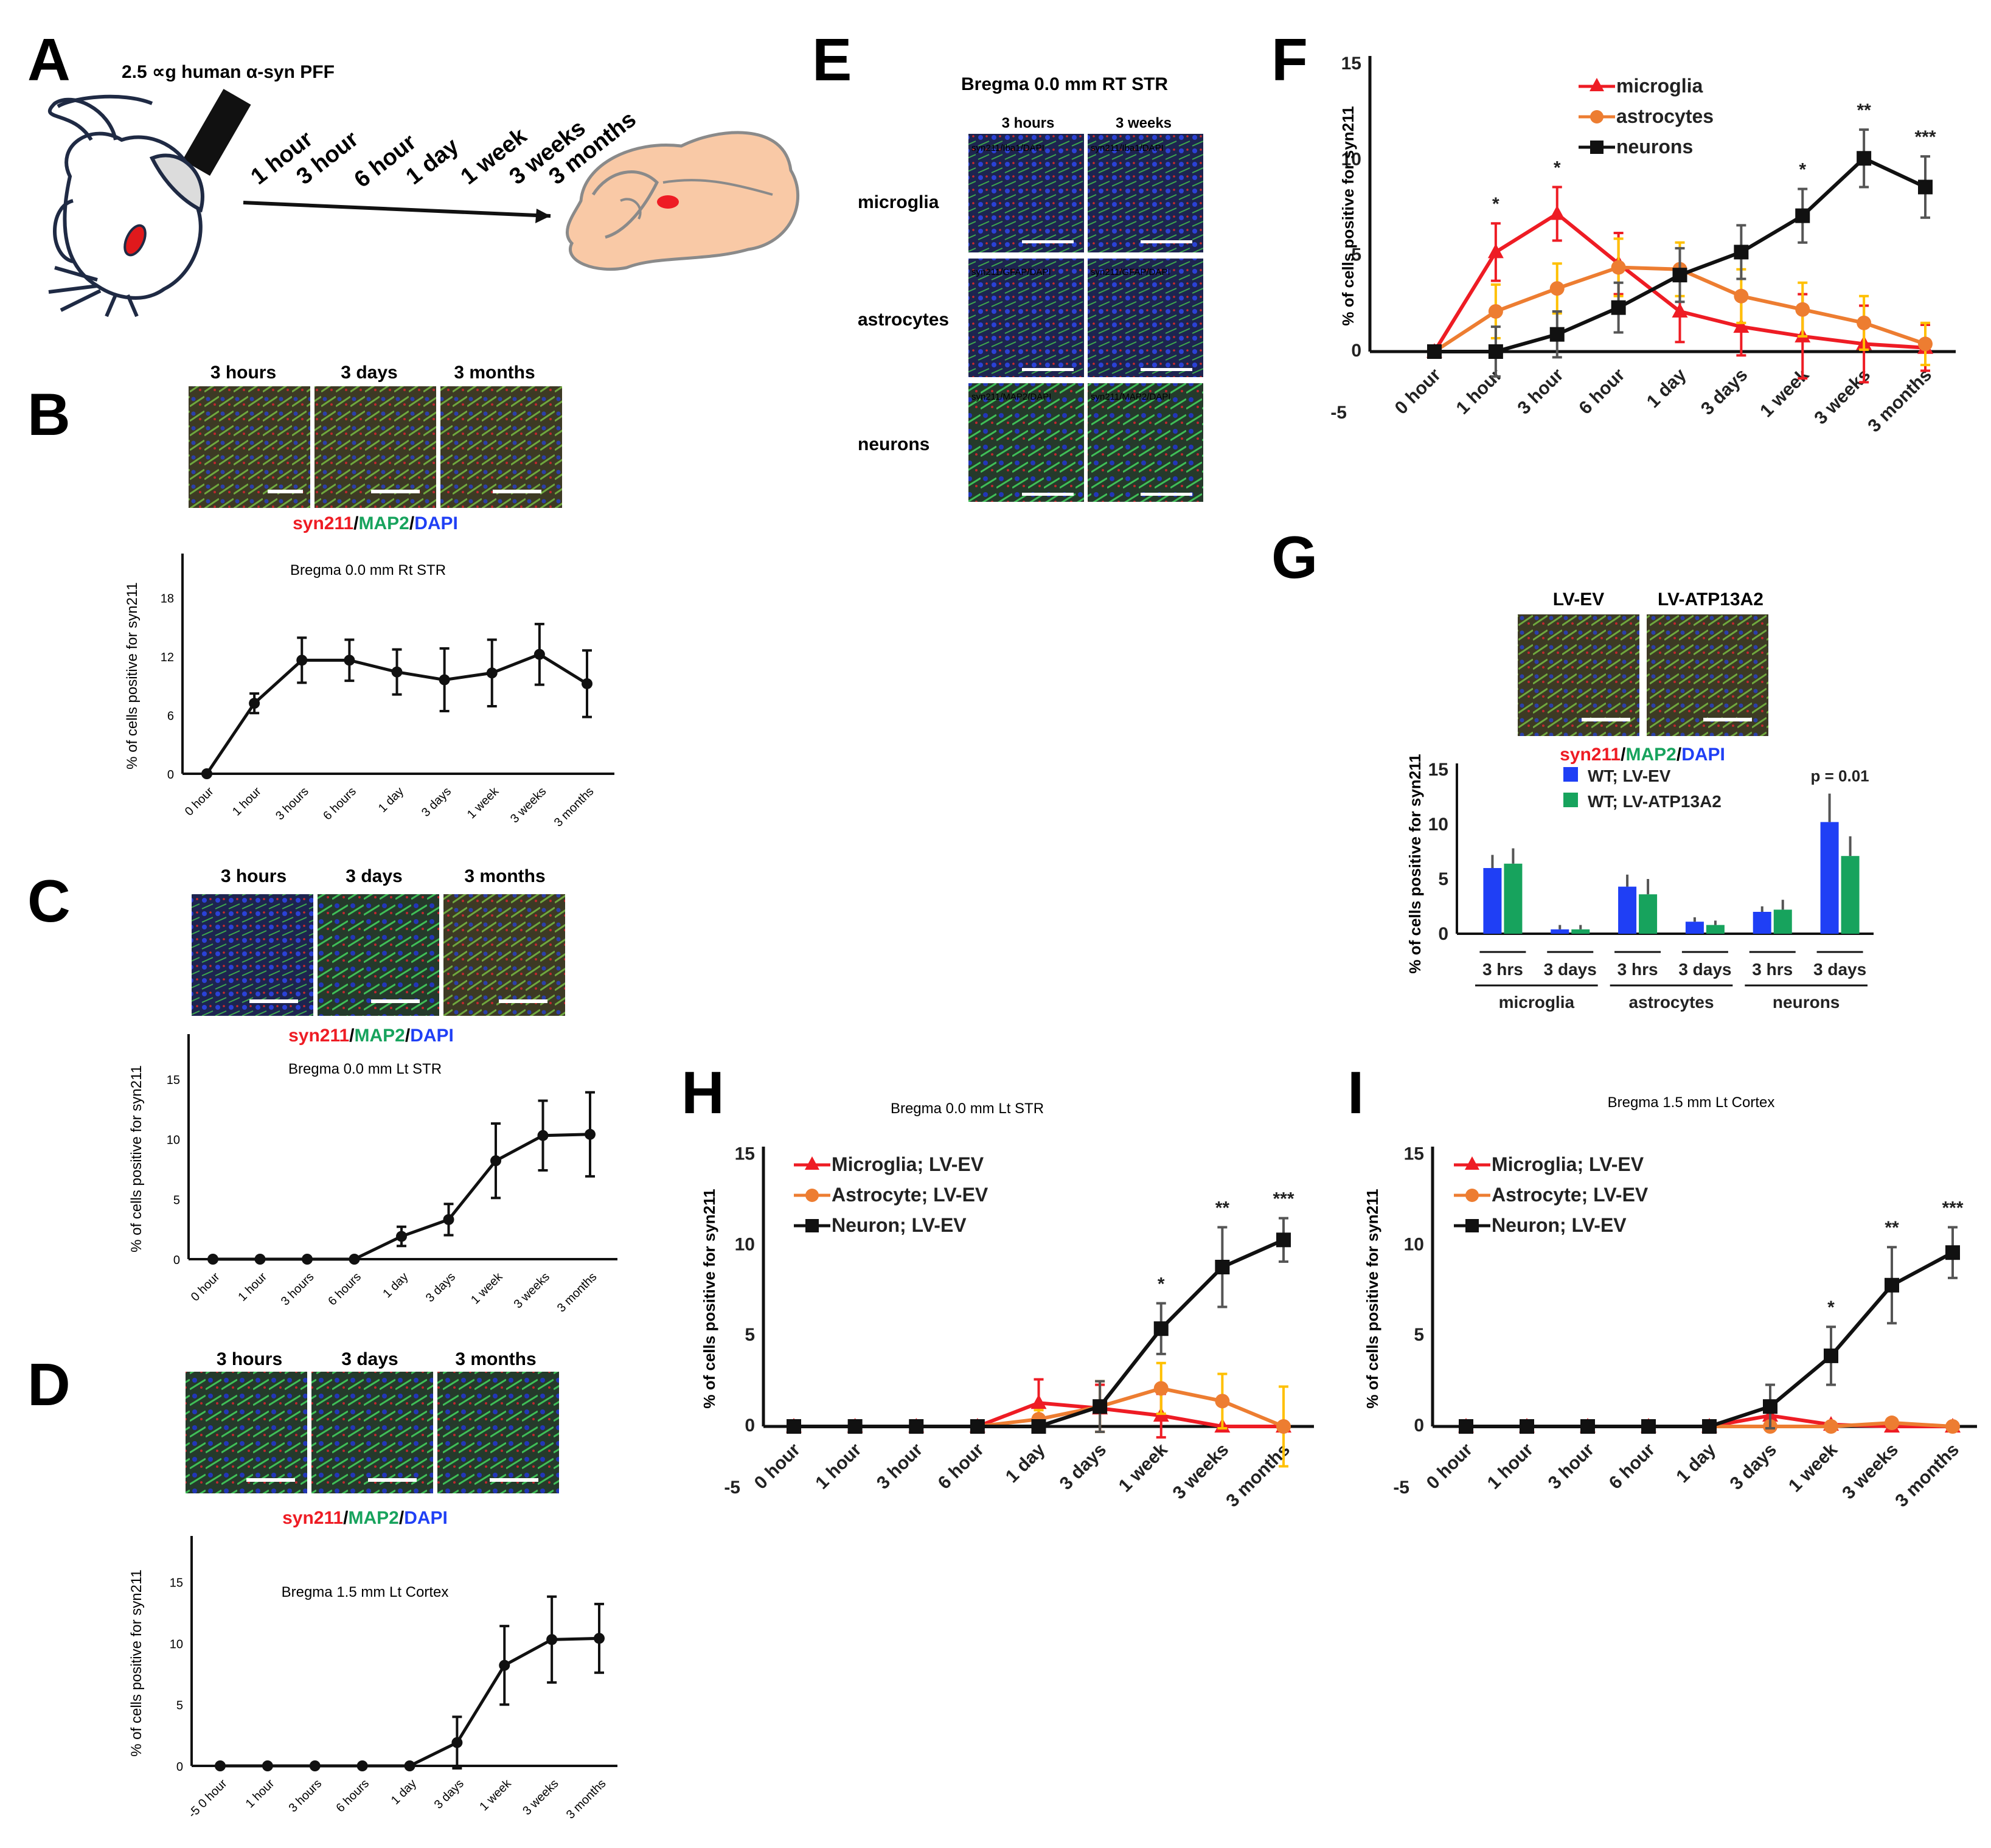 This screenshot has width=1991, height=1848. Describe the element at coordinates (368, 570) in the screenshot. I see `chart-title: Bregma 0.0 mm Rt STR` at that location.